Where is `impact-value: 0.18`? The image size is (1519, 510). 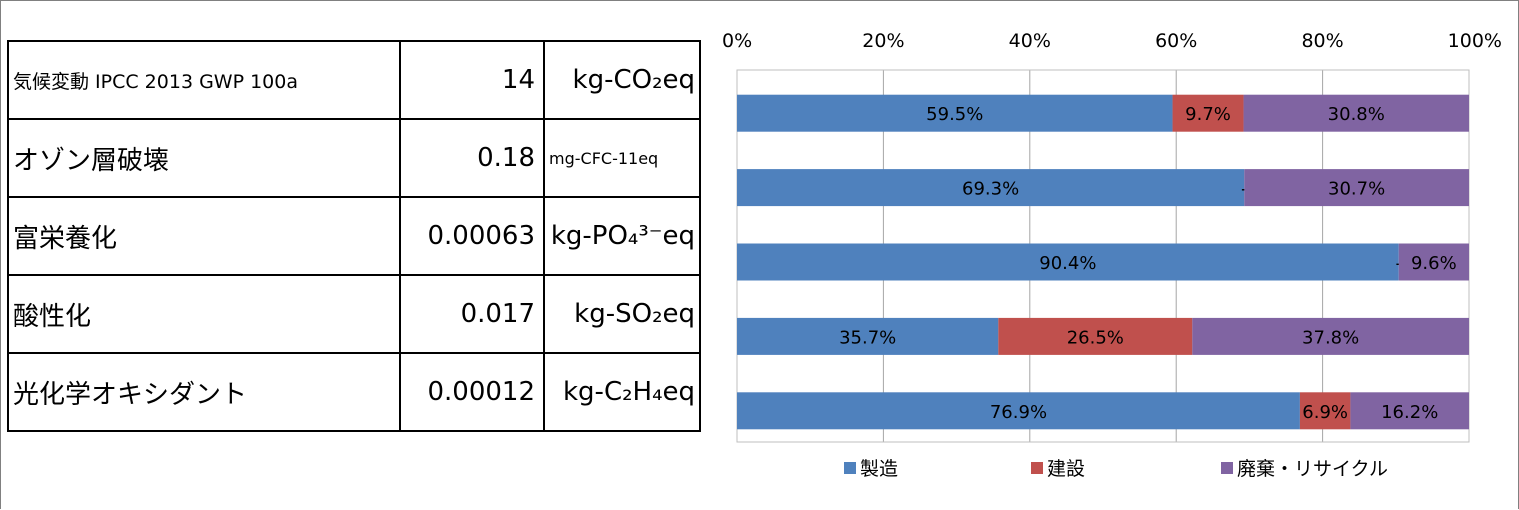
impact-value: 0.18 is located at coordinates (472, 158).